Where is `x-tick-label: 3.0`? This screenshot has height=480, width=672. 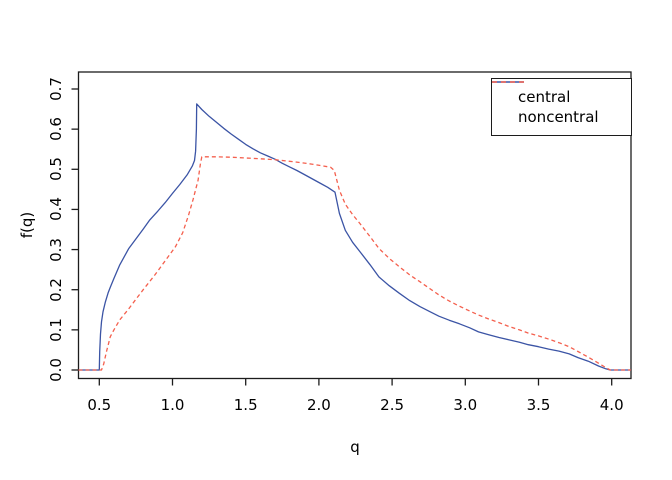 x-tick-label: 3.0 is located at coordinates (465, 405).